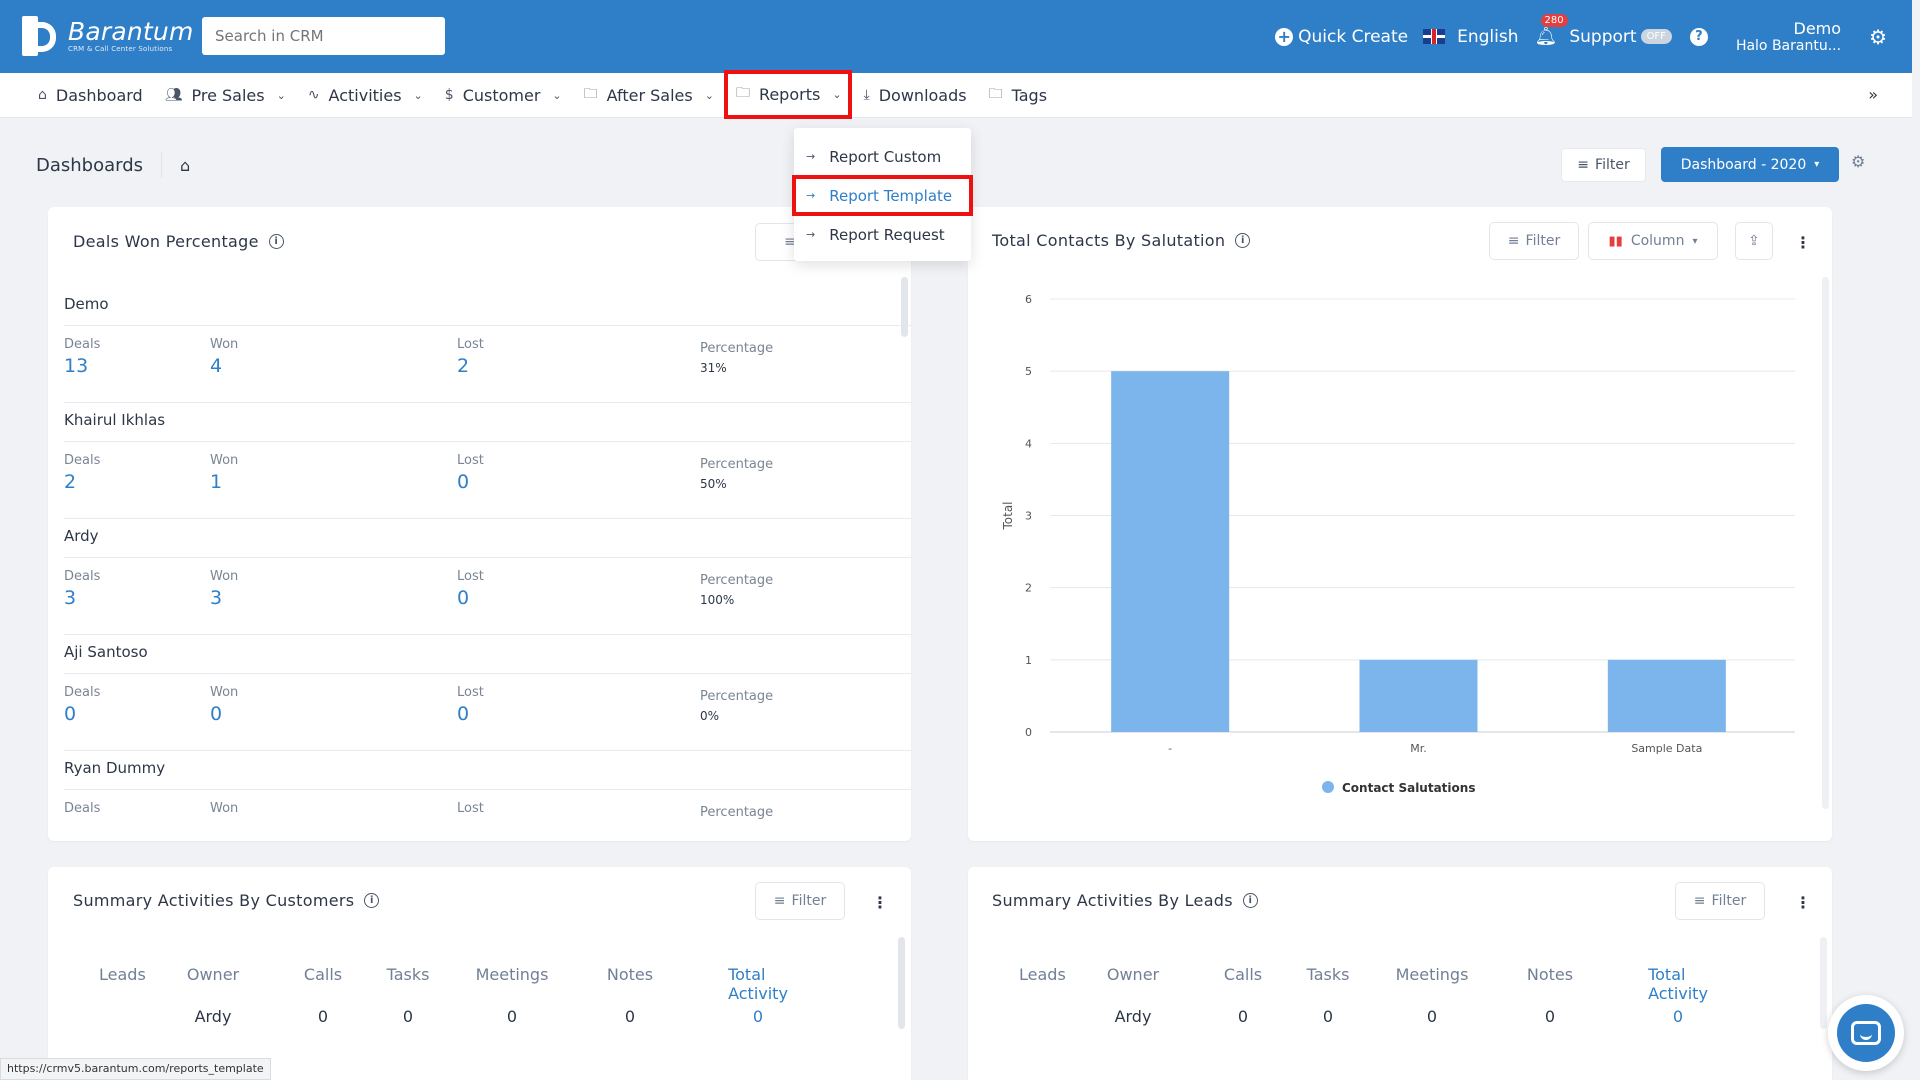  Describe the element at coordinates (216, 482) in the screenshot. I see `won-value: 1` at that location.